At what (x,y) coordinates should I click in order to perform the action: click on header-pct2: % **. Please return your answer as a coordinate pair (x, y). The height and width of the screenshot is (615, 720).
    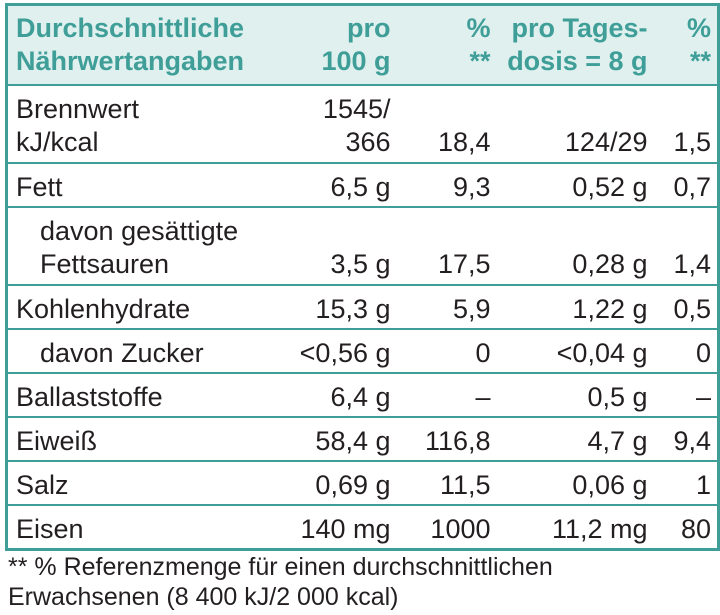
    Looking at the image, I should click on (686, 44).